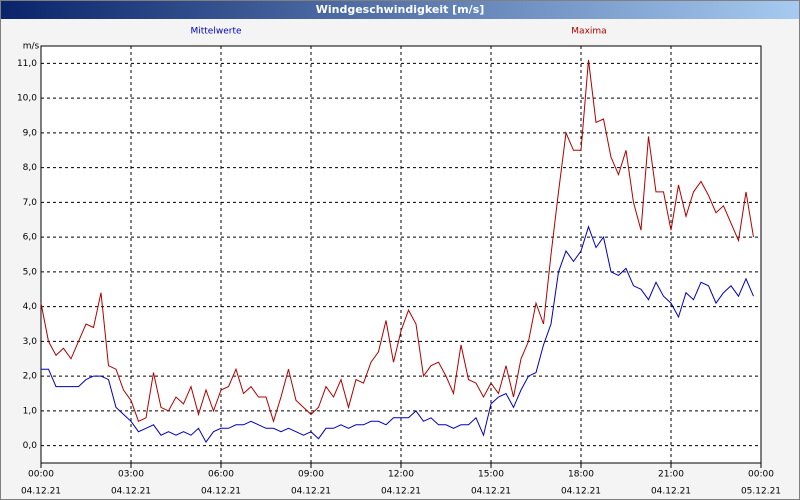 The height and width of the screenshot is (500, 800). I want to click on x-tick-label: 12:00, so click(401, 475).